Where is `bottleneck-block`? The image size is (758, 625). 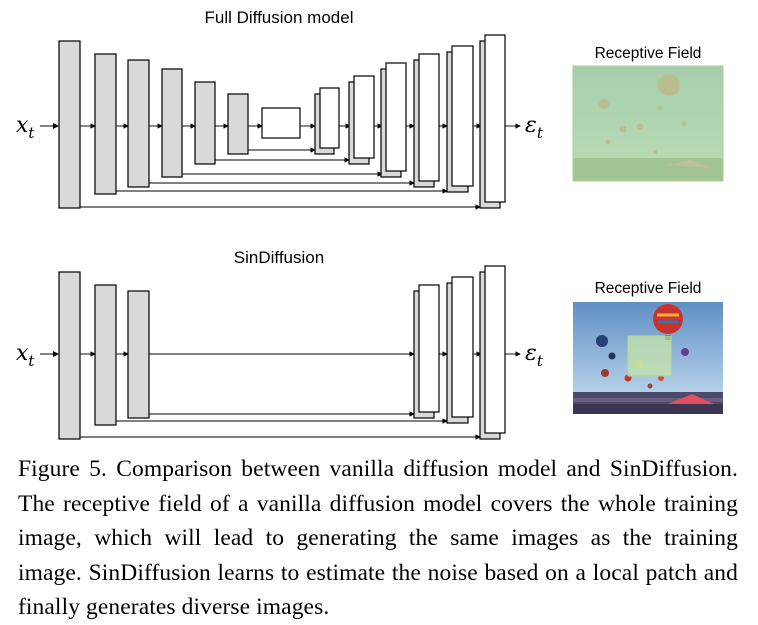 bottleneck-block is located at coordinates (281, 123).